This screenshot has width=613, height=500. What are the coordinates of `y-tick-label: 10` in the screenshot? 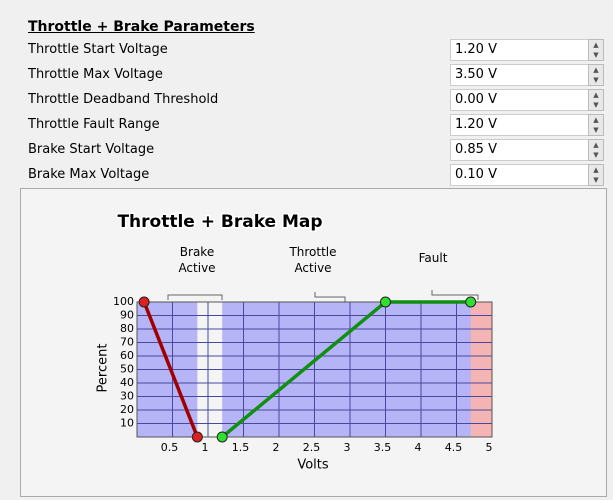 It's located at (127, 423).